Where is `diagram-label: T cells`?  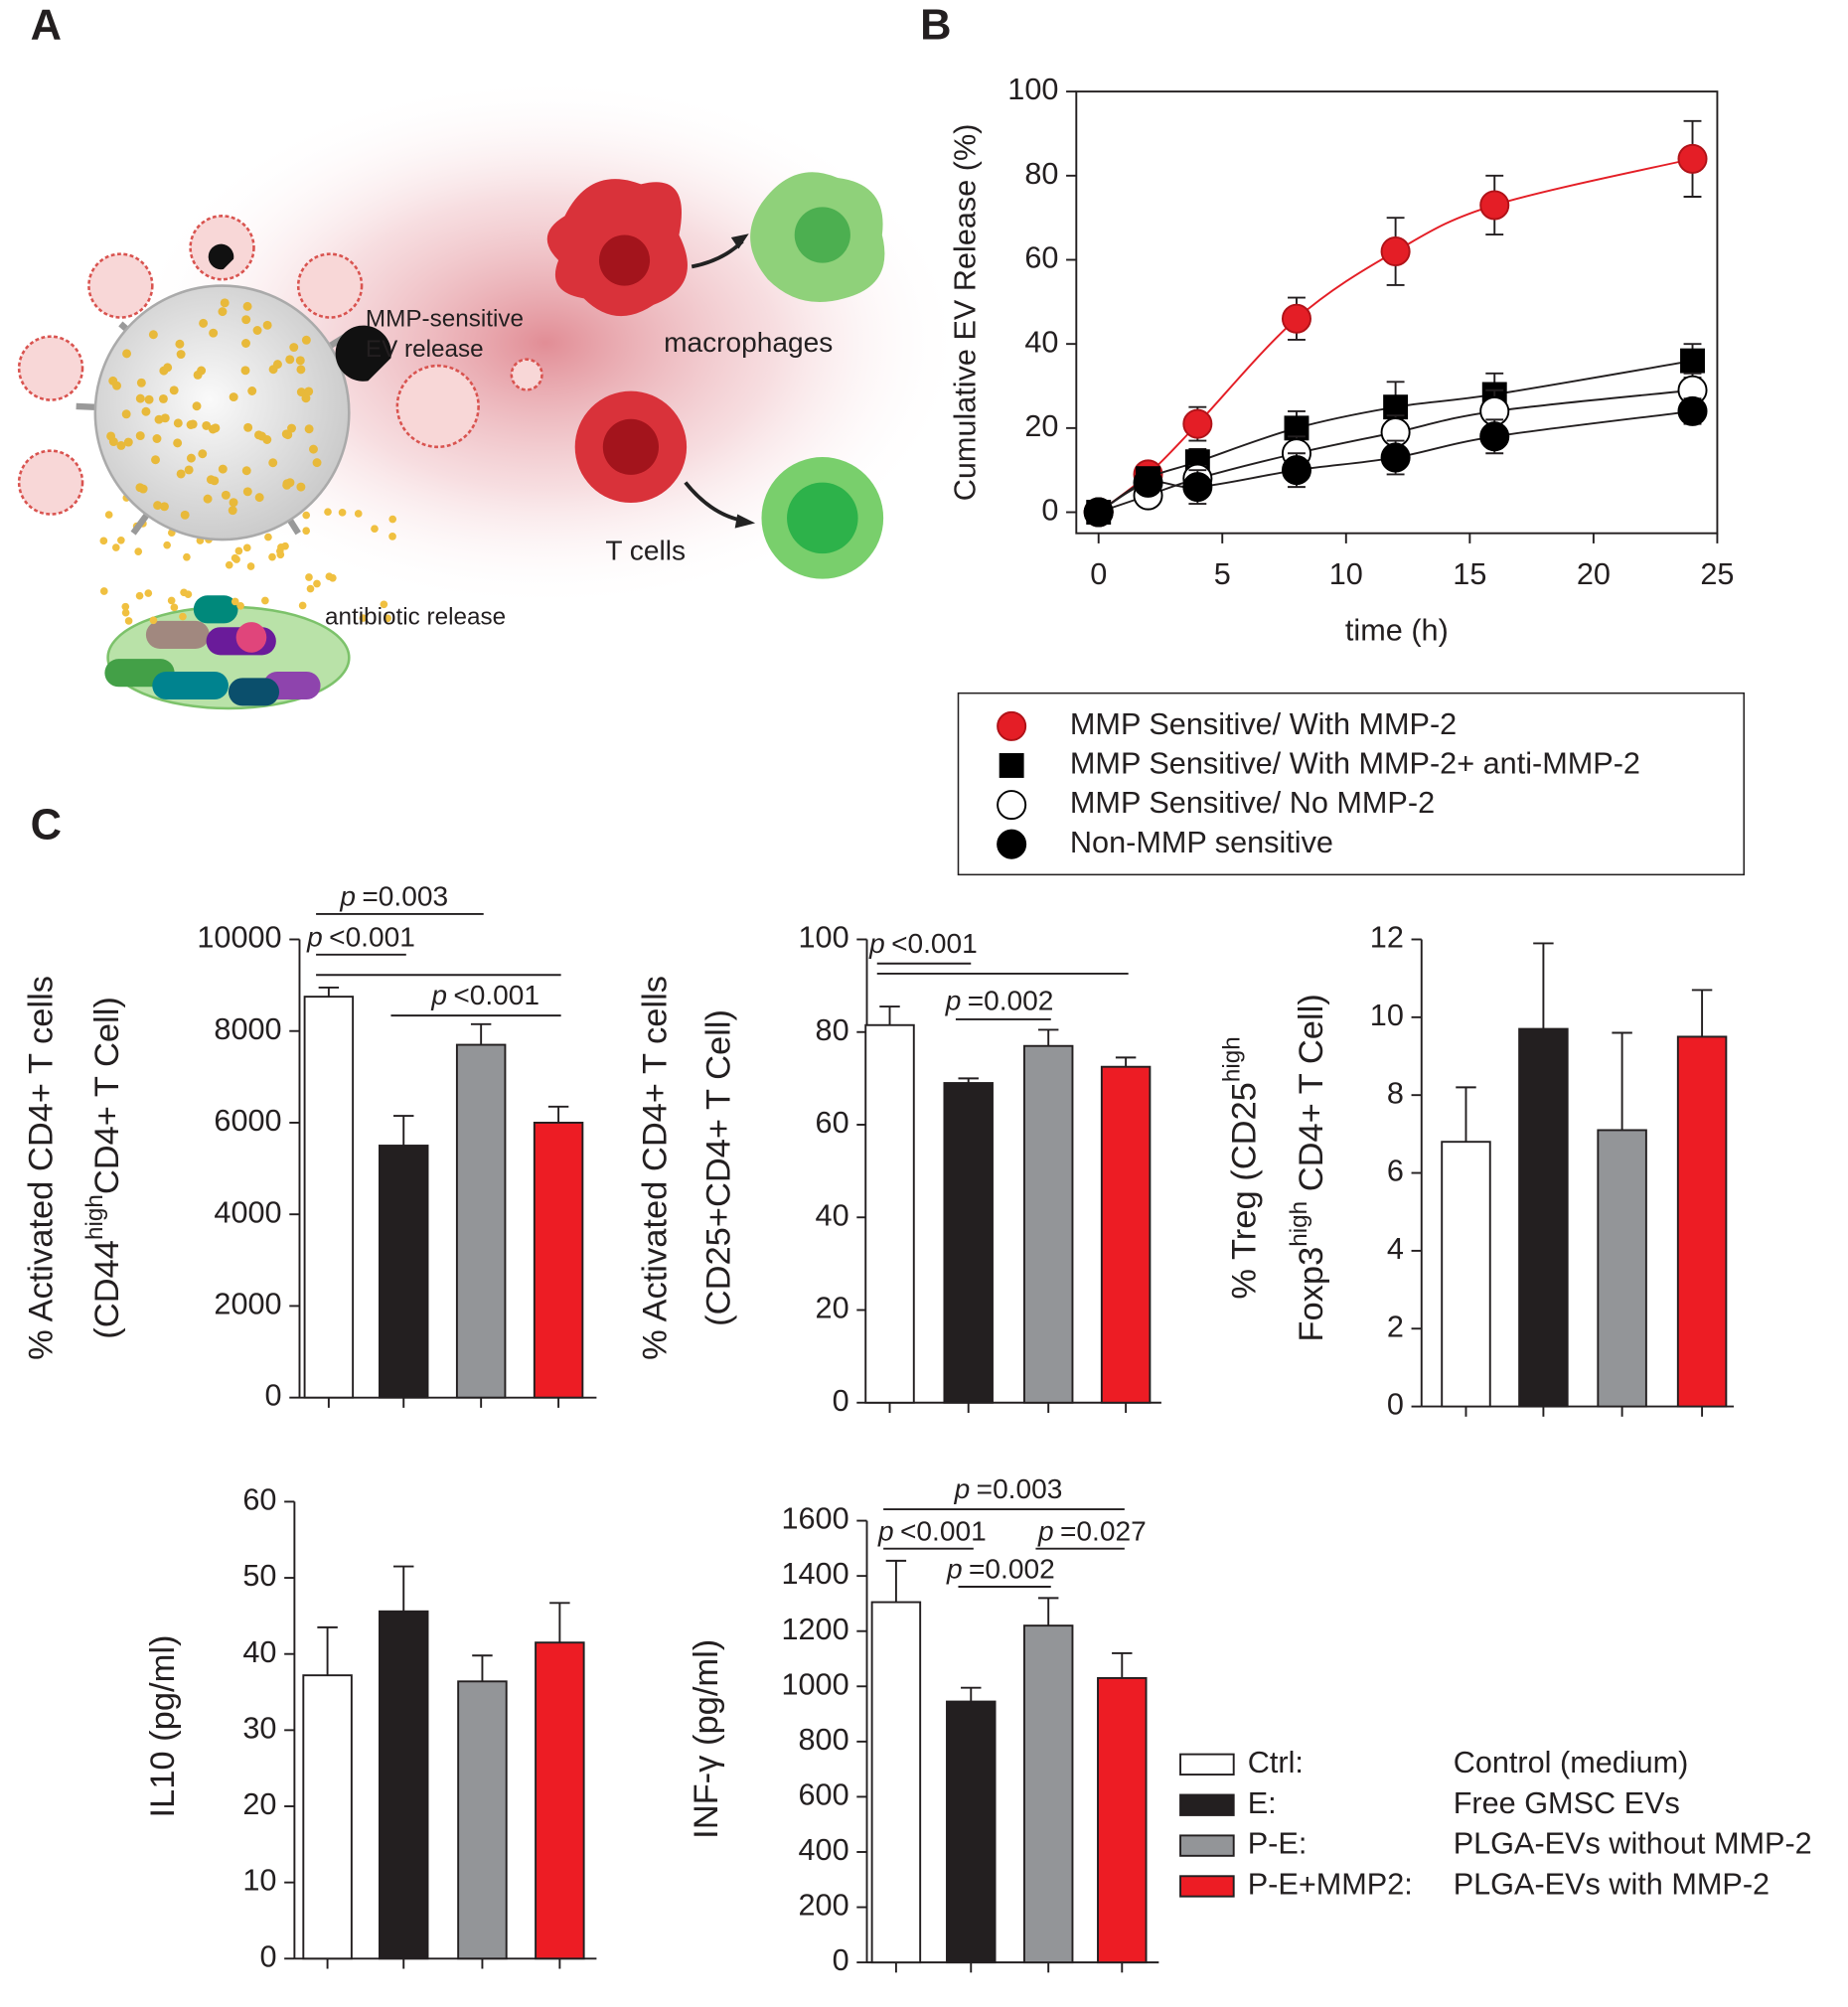 diagram-label: T cells is located at coordinates (646, 550).